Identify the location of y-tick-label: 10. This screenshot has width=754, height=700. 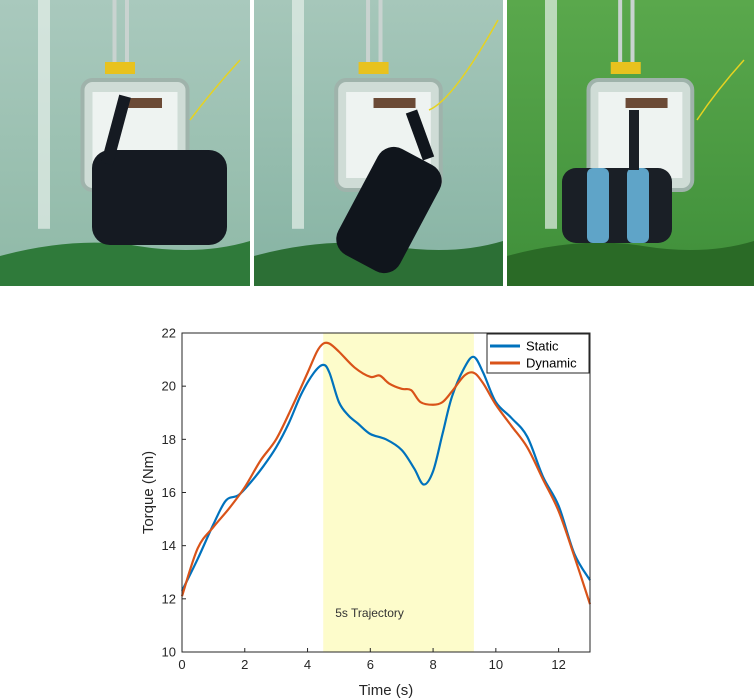
(169, 652).